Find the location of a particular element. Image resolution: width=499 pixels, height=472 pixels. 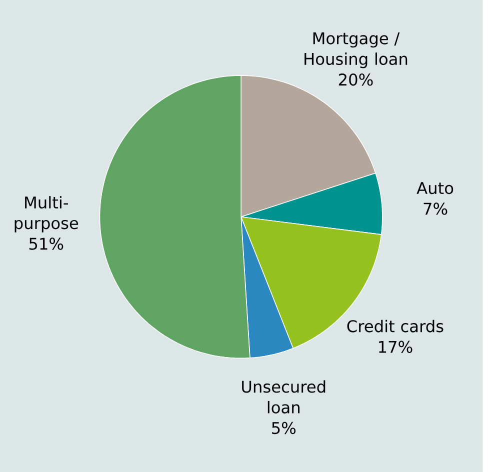

slice-label: Auto is located at coordinates (435, 188).